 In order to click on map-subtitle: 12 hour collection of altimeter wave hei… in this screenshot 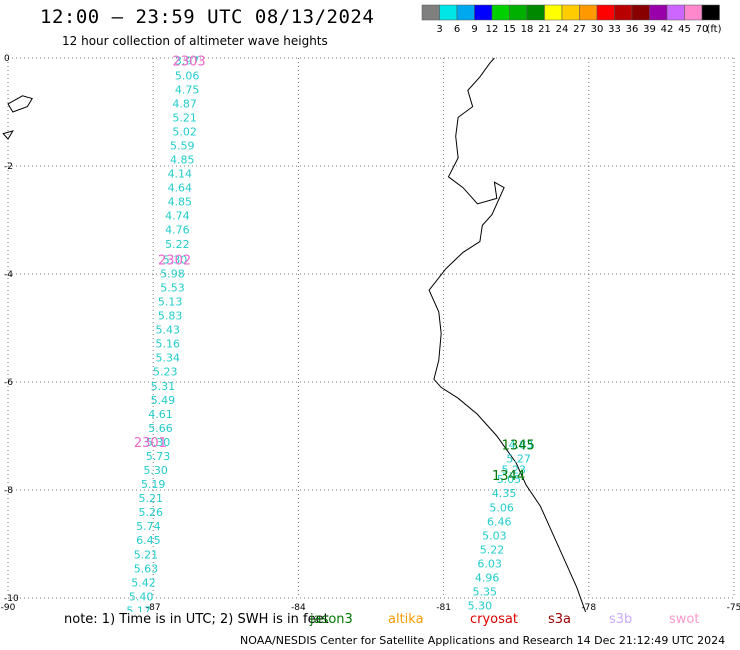, I will do `click(195, 41)`.